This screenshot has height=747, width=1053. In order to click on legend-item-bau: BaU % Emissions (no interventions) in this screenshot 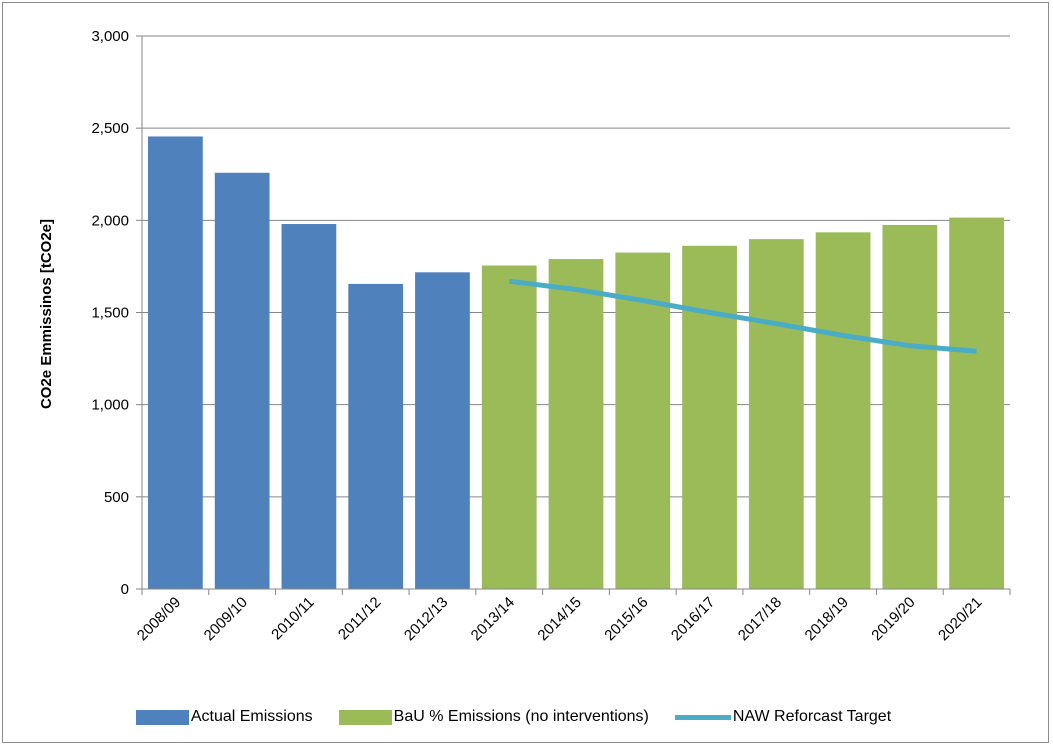, I will do `click(493, 717)`.